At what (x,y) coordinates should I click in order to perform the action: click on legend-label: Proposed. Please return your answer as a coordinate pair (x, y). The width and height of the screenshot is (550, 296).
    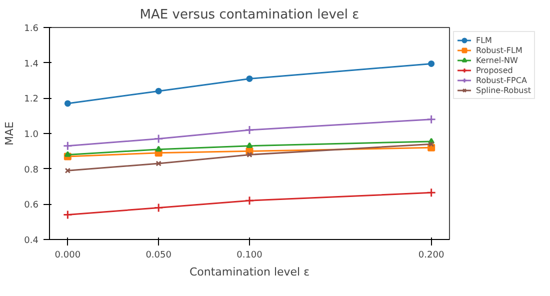
    Looking at the image, I should click on (494, 70).